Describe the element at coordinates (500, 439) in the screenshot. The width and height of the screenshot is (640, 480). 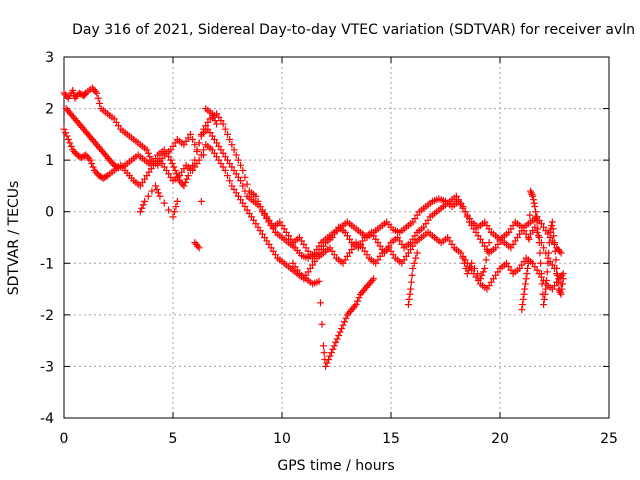
I see `x-tick-label: 20` at that location.